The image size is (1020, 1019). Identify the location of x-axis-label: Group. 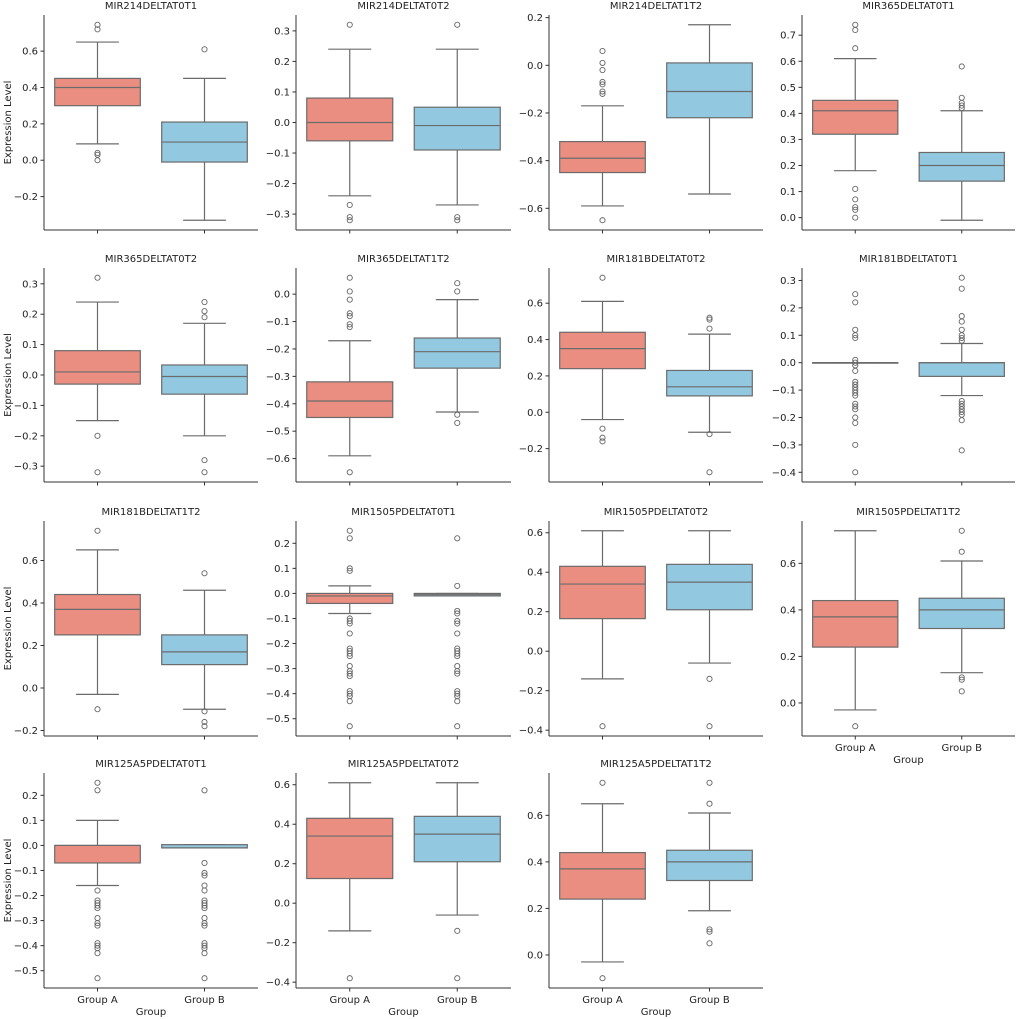
(403, 1012).